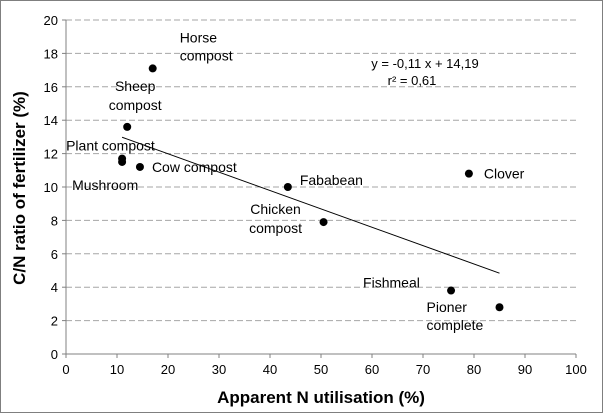 This screenshot has height=413, width=603. I want to click on y-tick-labels: 0 2 4 6 8 10 12 14 16 18 20, so click(55, 187).